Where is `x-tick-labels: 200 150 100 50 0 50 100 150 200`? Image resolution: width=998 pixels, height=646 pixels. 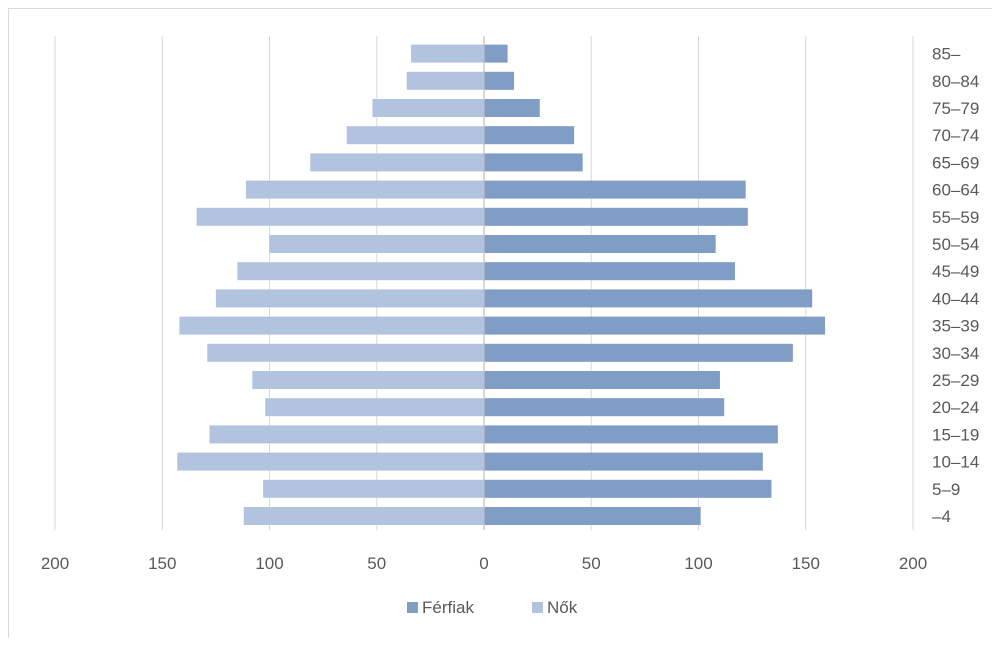 x-tick-labels: 200 150 100 50 0 50 100 150 200 is located at coordinates (484, 563).